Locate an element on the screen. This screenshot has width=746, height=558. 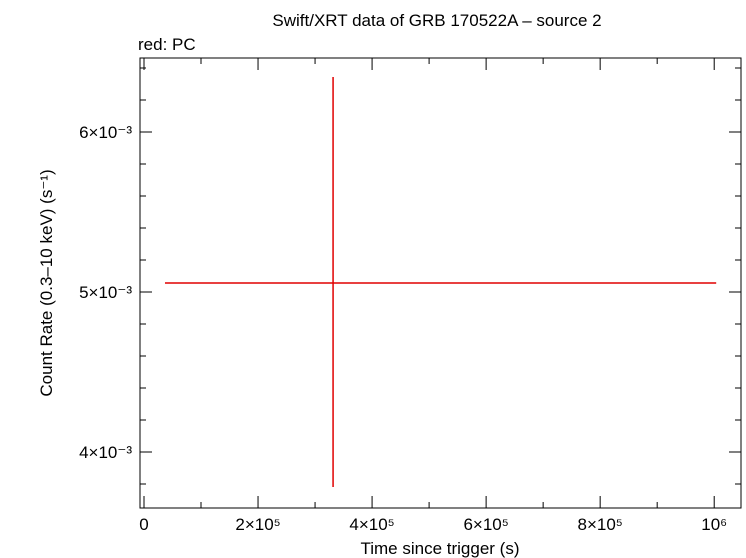
x-tick-label: 4×10⁵ is located at coordinates (371, 524).